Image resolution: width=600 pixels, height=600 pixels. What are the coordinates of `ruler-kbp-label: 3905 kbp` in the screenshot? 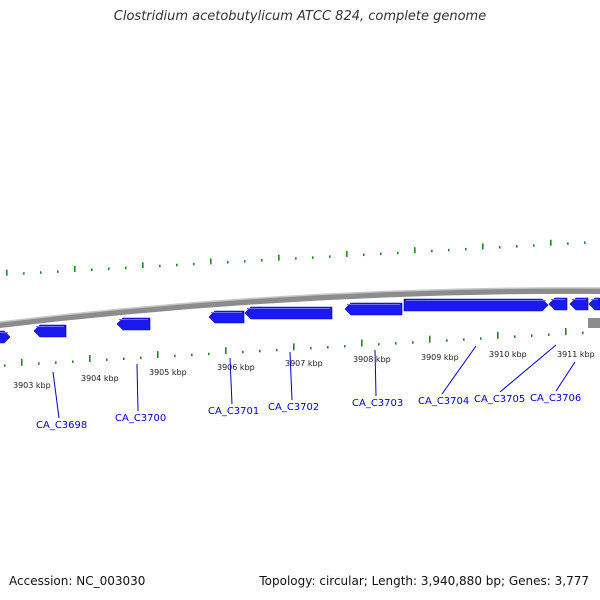 It's located at (168, 372).